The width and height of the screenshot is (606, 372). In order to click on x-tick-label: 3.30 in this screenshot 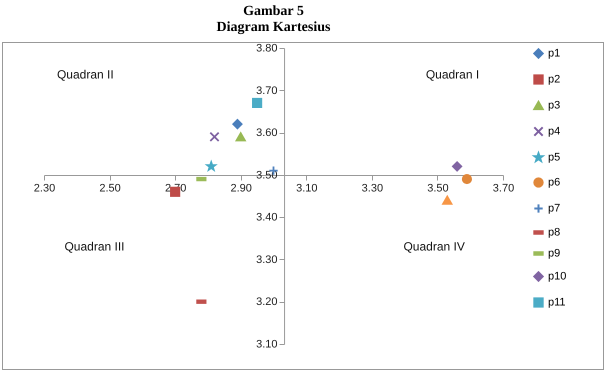, I will do `click(373, 188)`.